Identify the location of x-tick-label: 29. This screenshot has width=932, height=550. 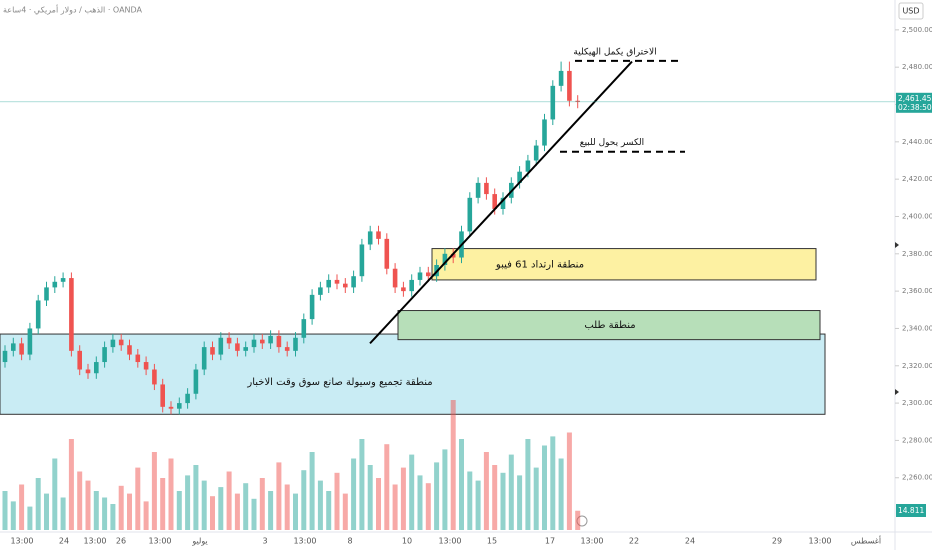
(777, 541).